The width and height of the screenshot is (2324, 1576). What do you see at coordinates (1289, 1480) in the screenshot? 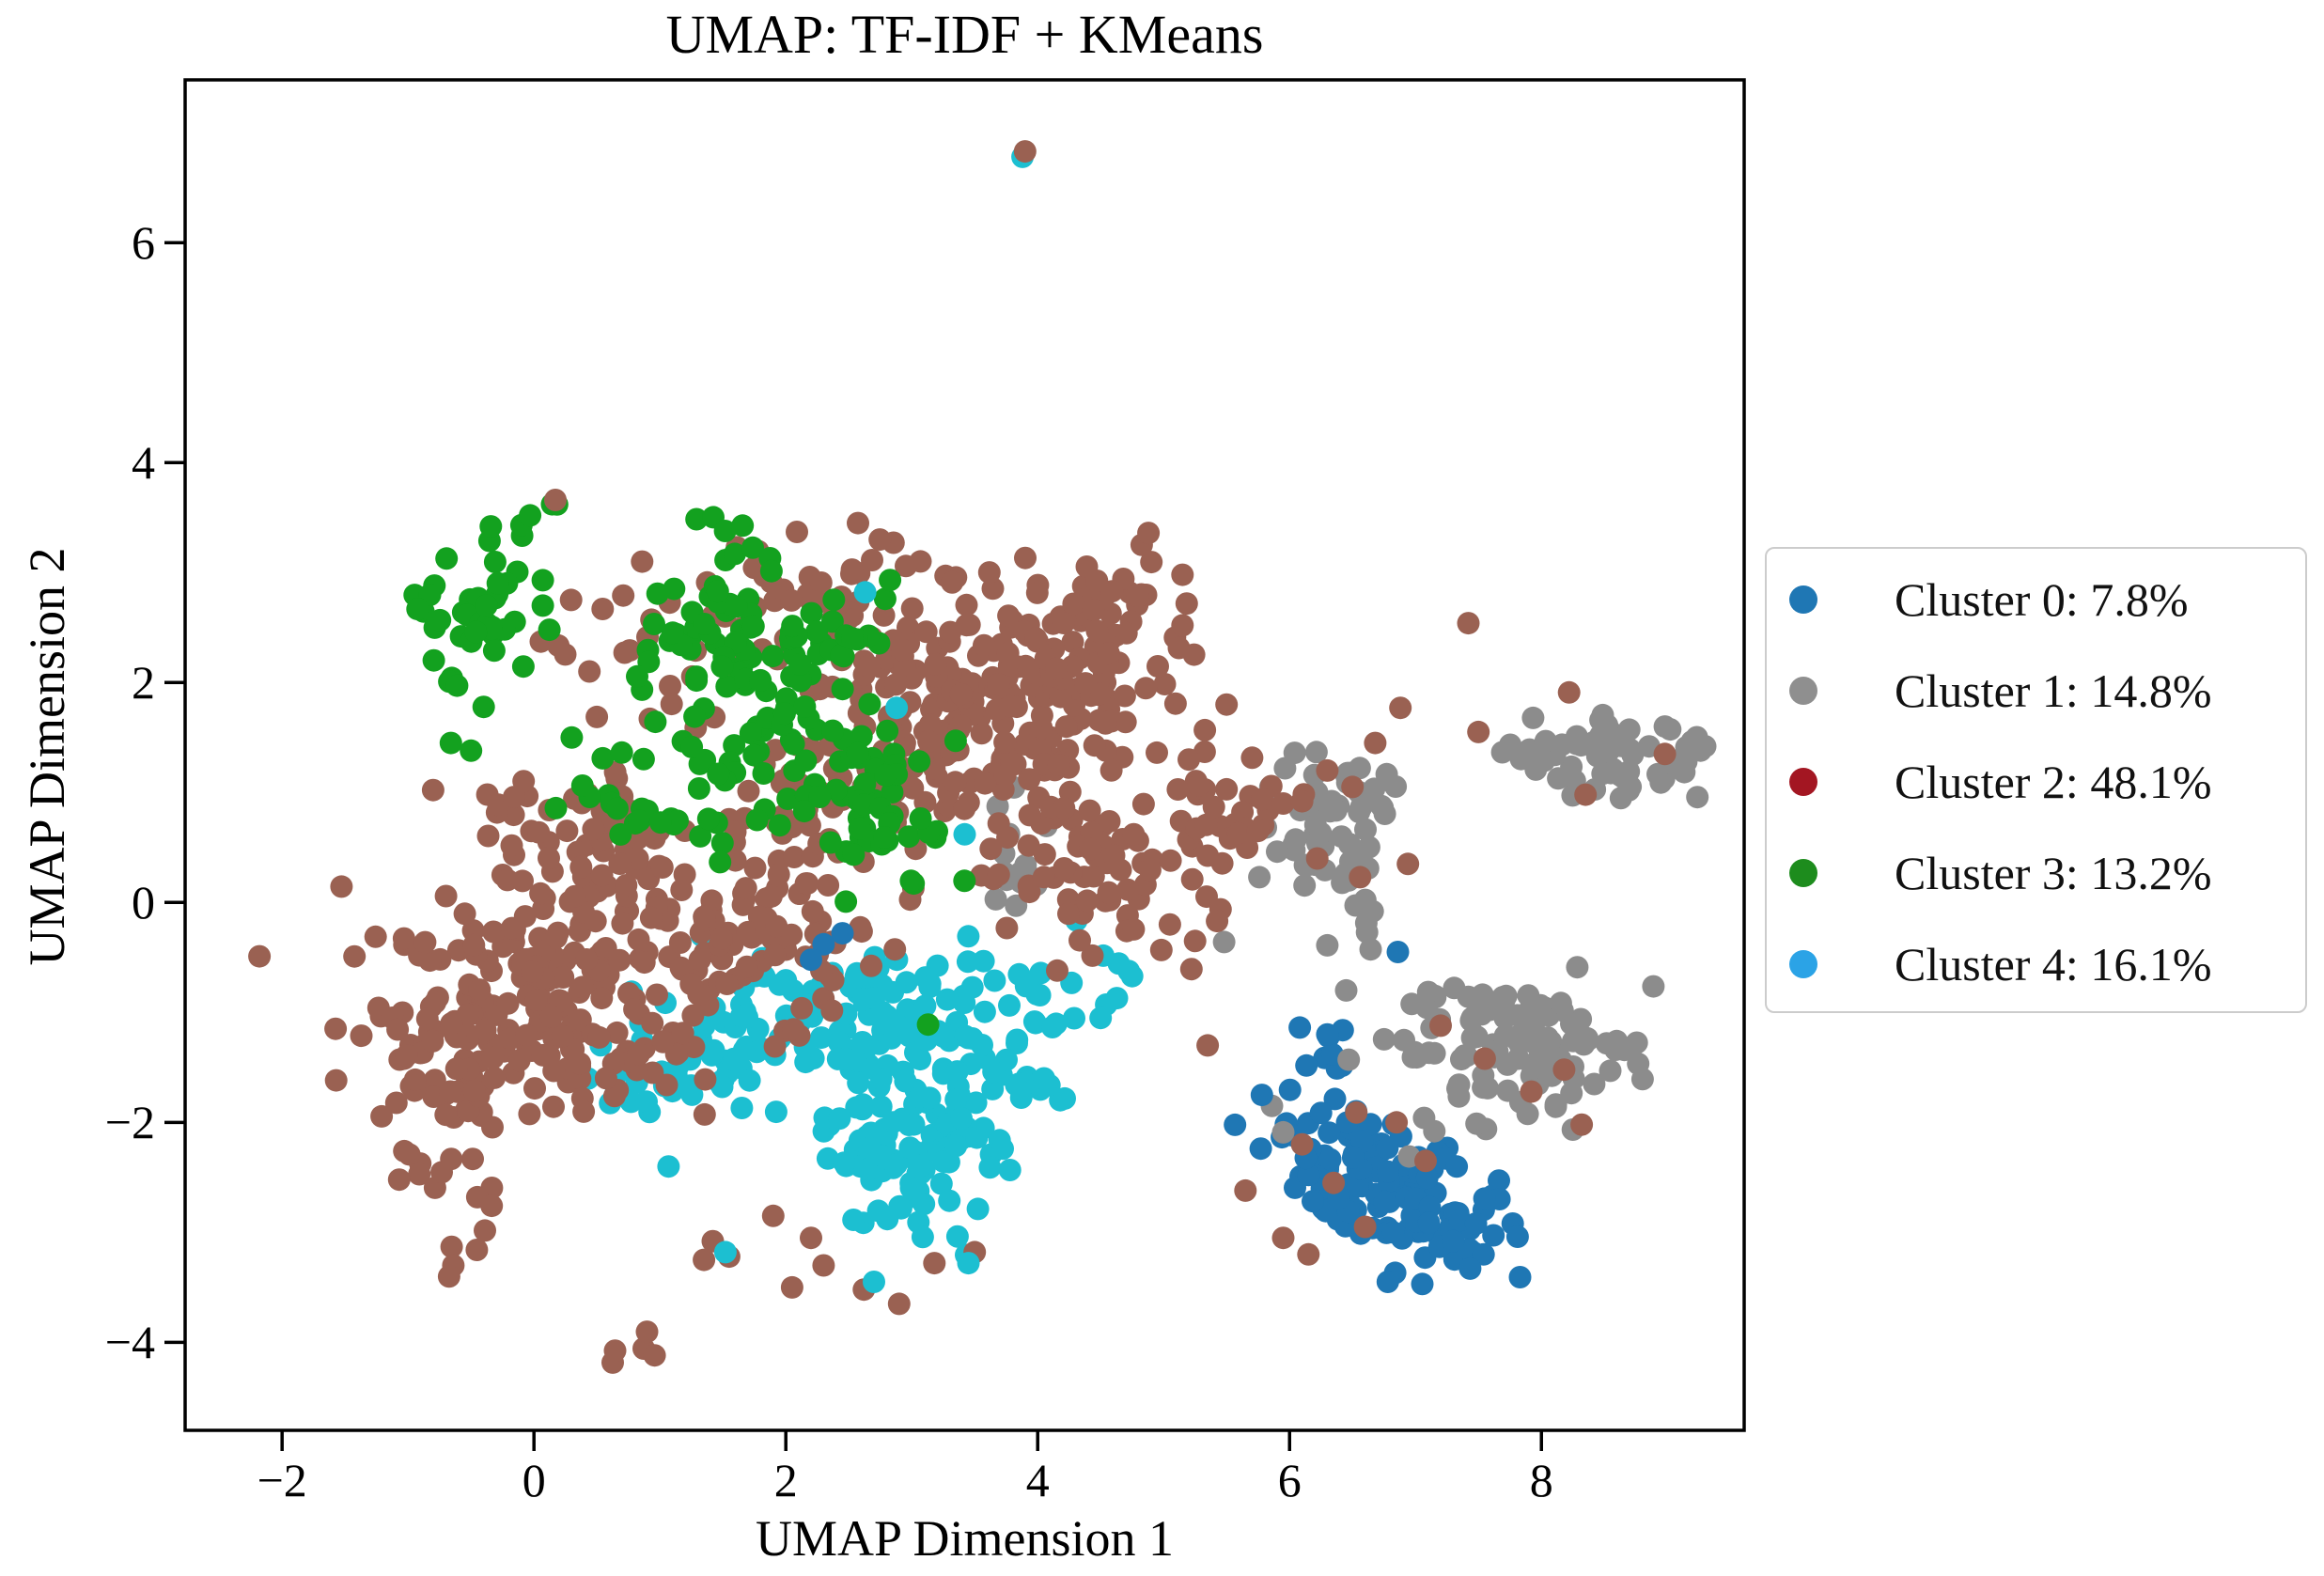
I see `x-tick-label: 6` at bounding box center [1289, 1480].